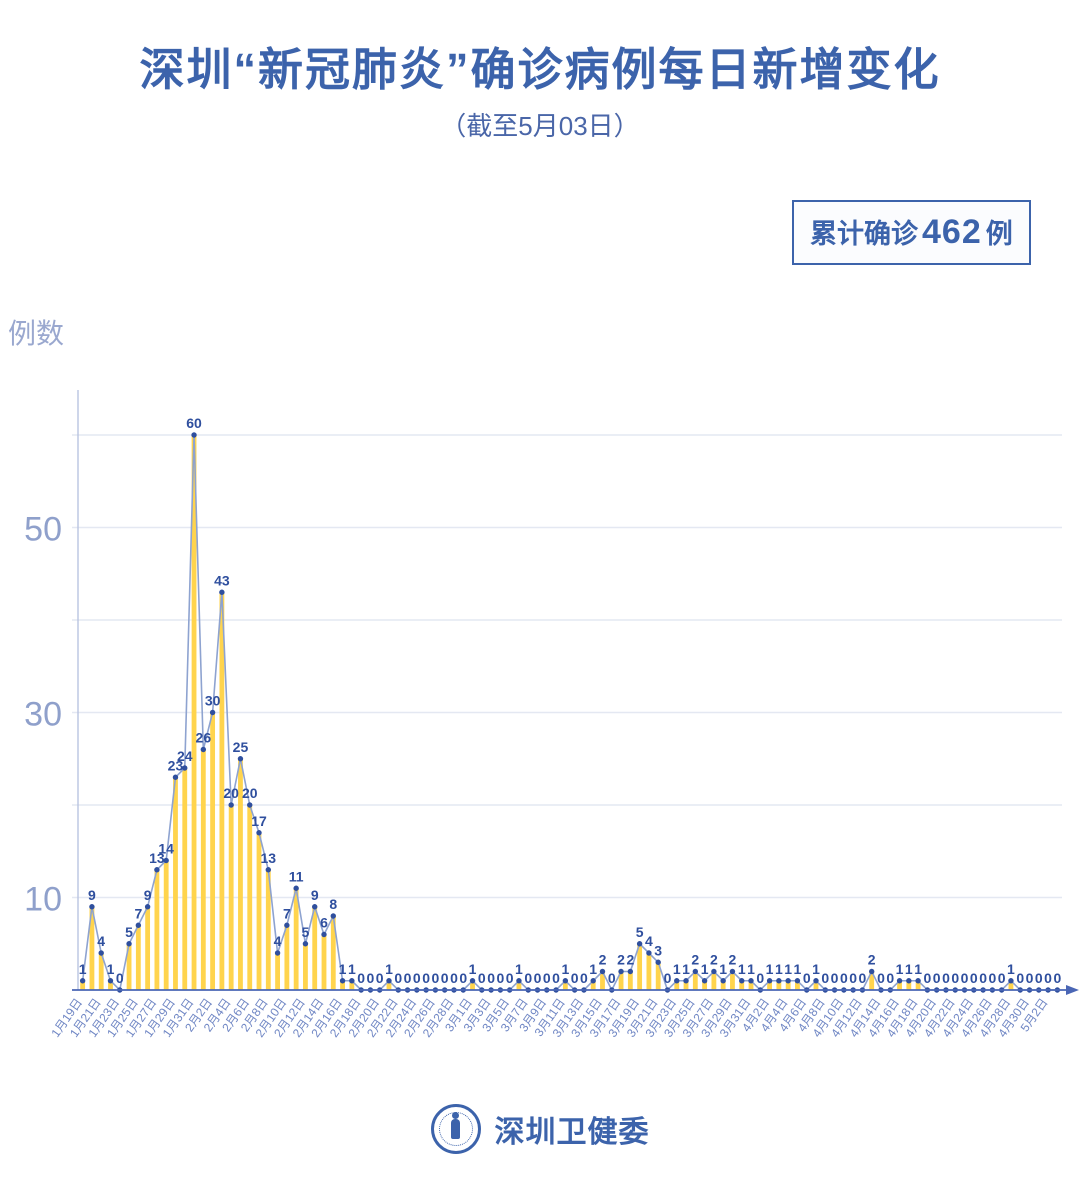  What do you see at coordinates (43, 530) in the screenshot?
I see `svg-text: 50` at bounding box center [43, 530].